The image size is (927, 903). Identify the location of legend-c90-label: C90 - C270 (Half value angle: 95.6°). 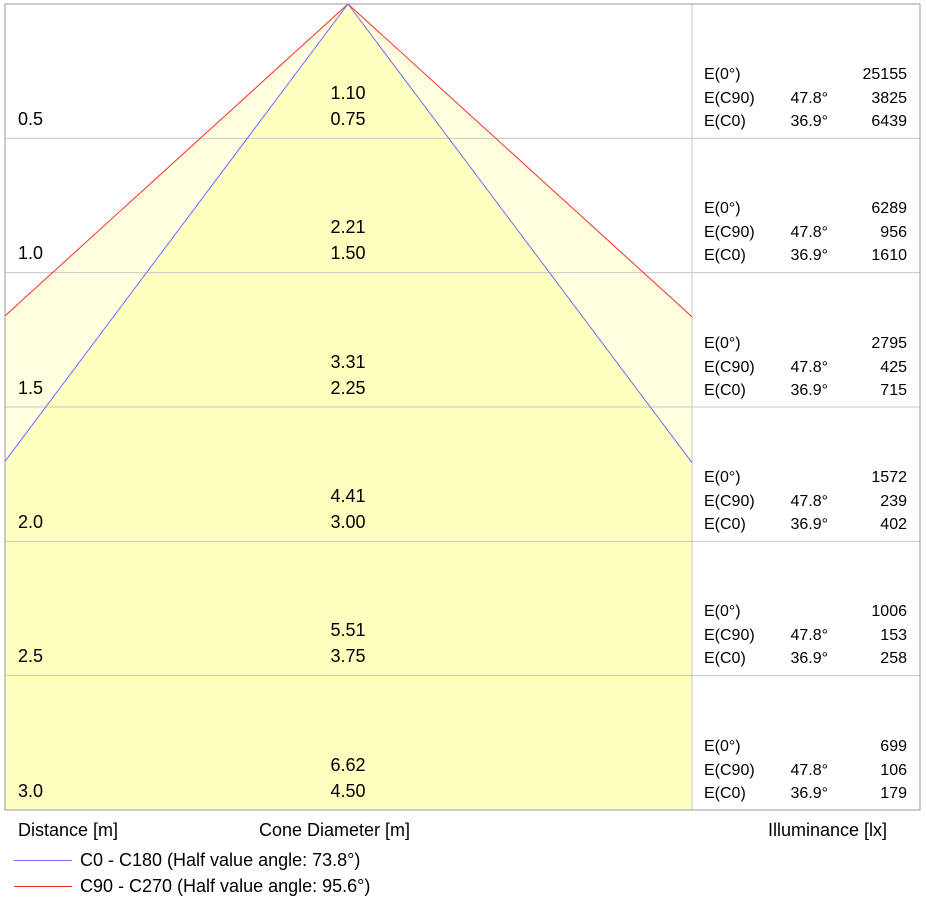
(225, 885).